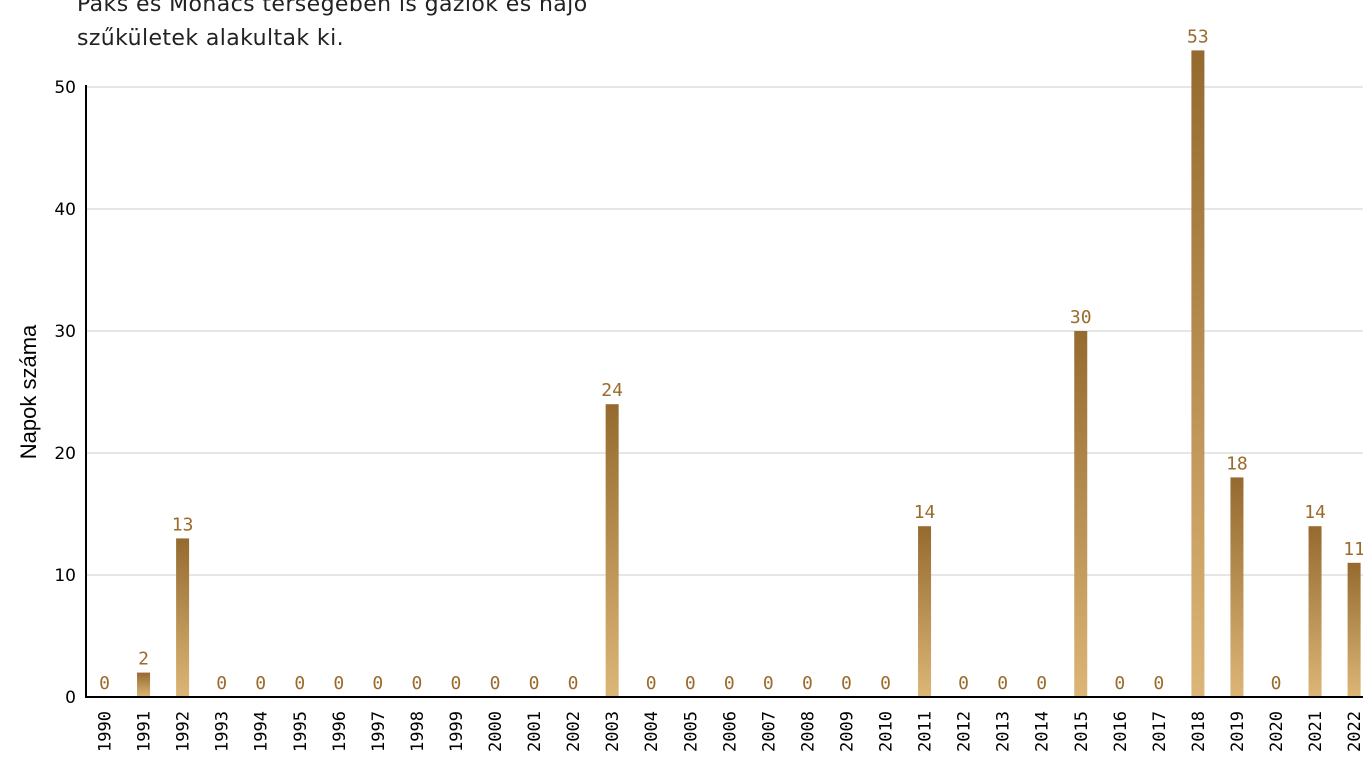 The height and width of the screenshot is (764, 1363). Describe the element at coordinates (1199, 731) in the screenshot. I see `x-tick-label-2018: 2018` at that location.